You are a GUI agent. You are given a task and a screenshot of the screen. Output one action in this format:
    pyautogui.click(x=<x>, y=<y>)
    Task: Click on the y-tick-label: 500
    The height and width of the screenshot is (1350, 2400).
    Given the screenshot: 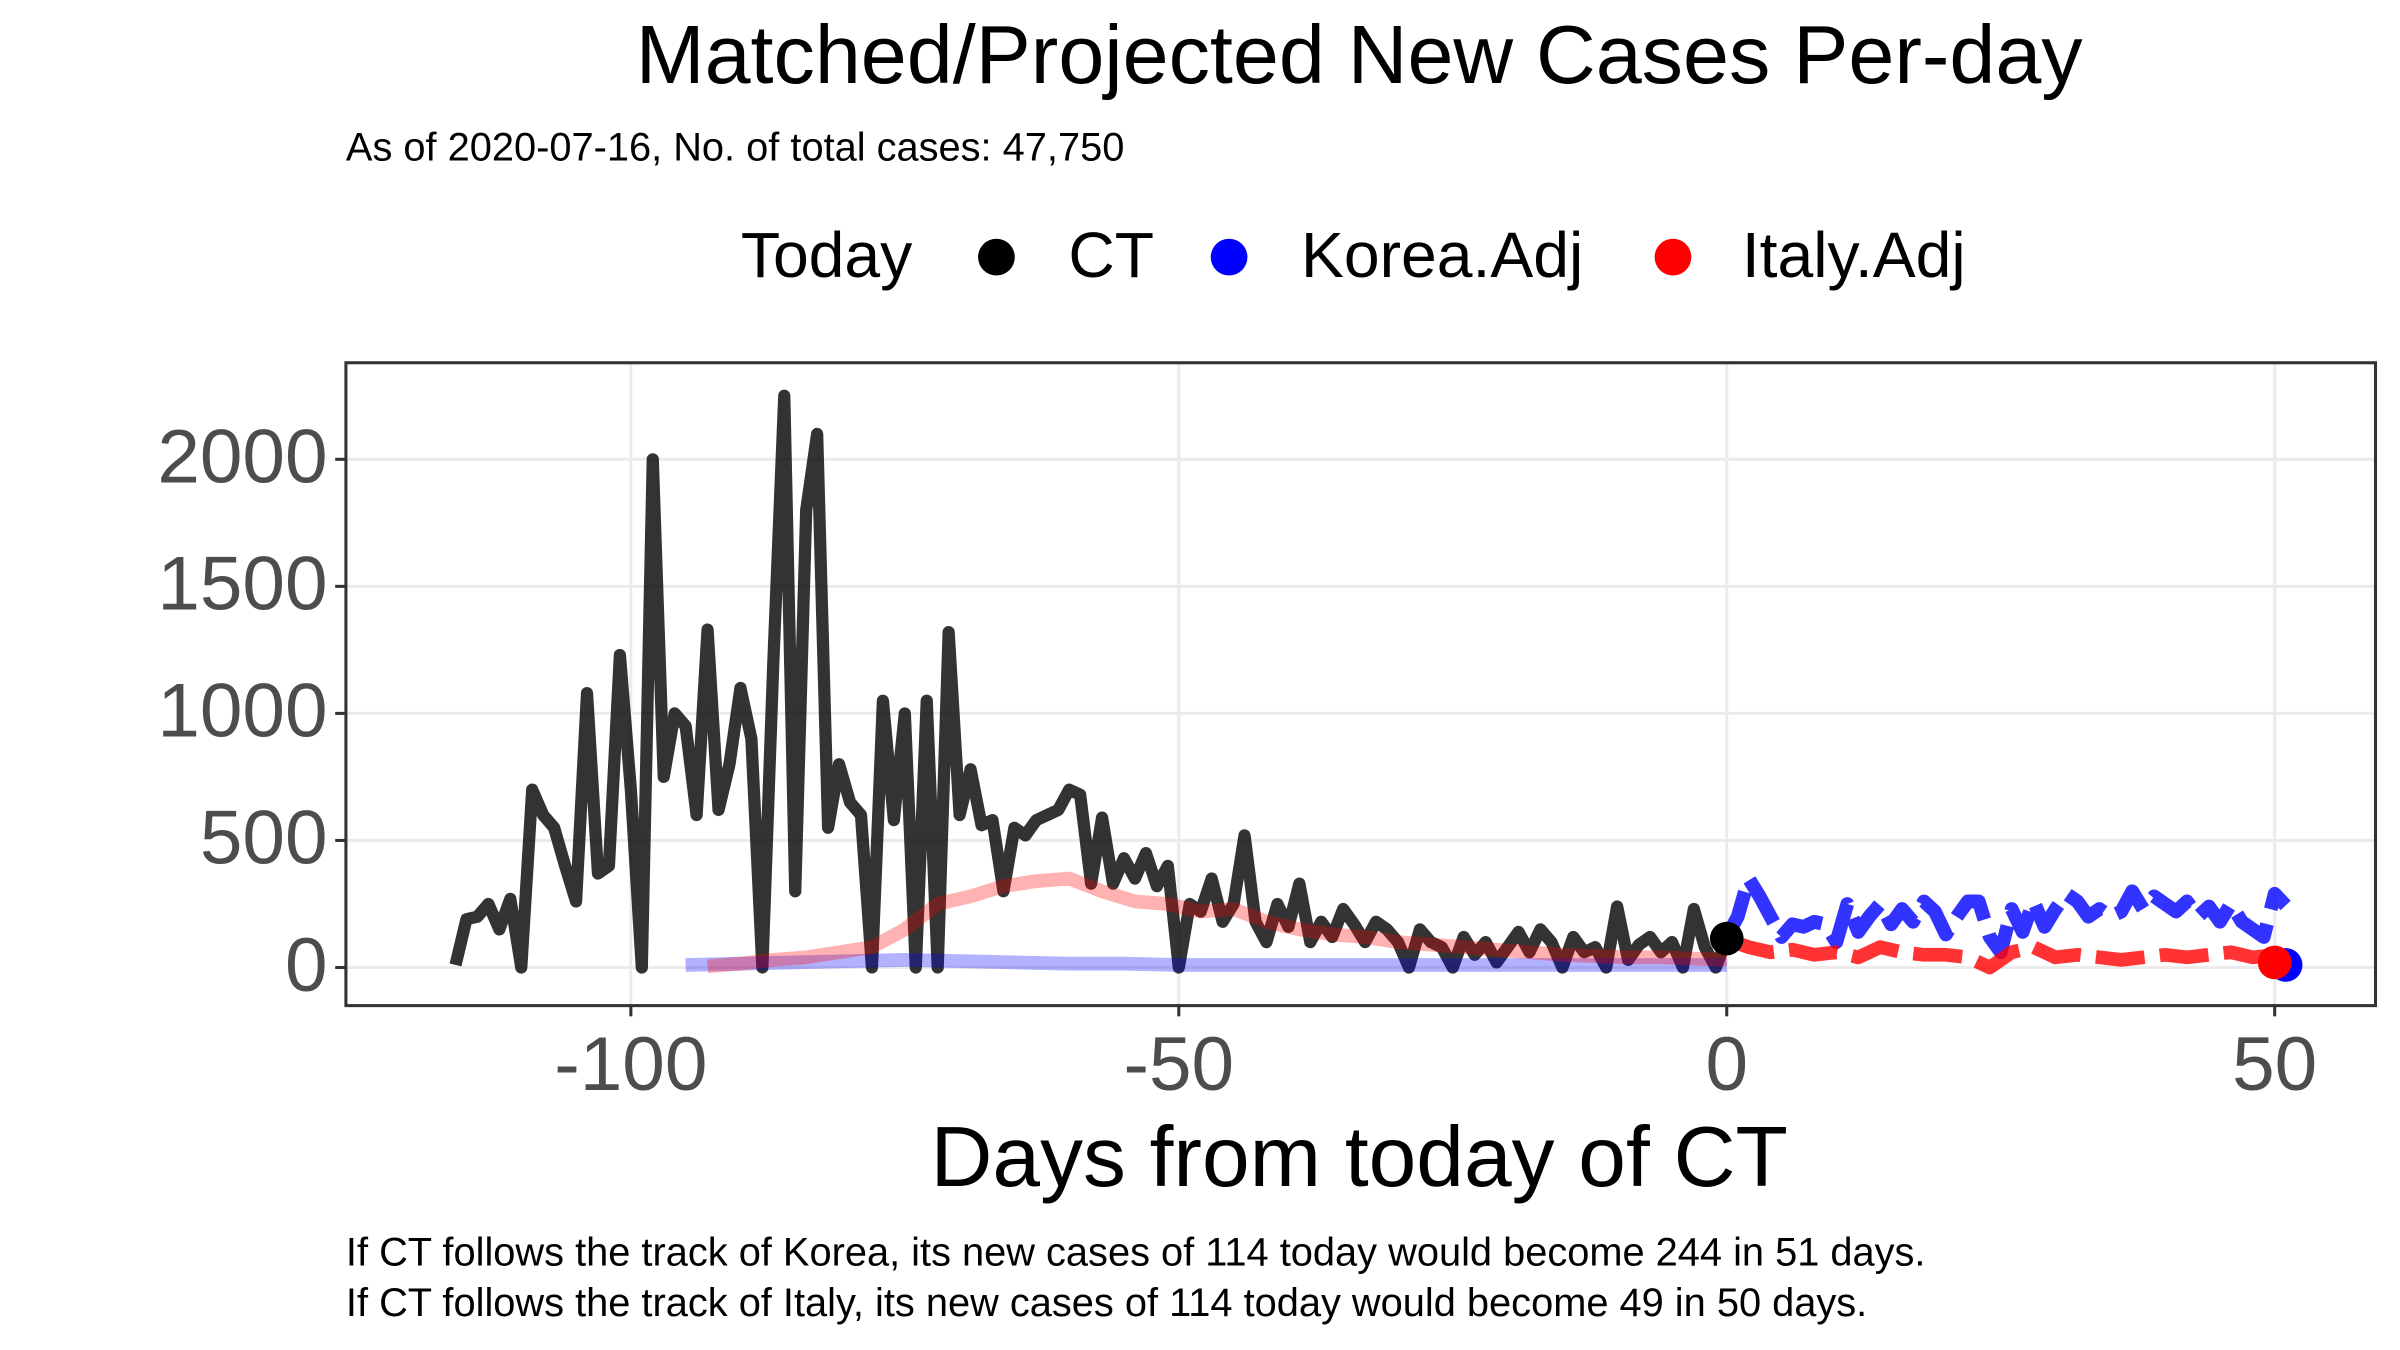 What is the action you would take?
    pyautogui.click(x=264, y=838)
    